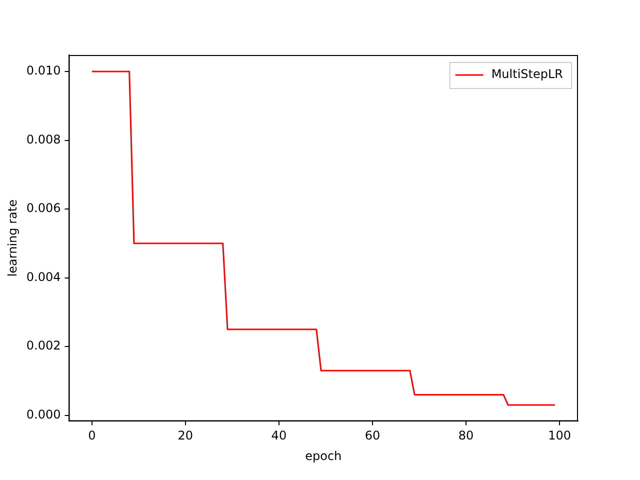 This screenshot has height=480, width=640. I want to click on y-tick-label: 0.010, so click(43, 71).